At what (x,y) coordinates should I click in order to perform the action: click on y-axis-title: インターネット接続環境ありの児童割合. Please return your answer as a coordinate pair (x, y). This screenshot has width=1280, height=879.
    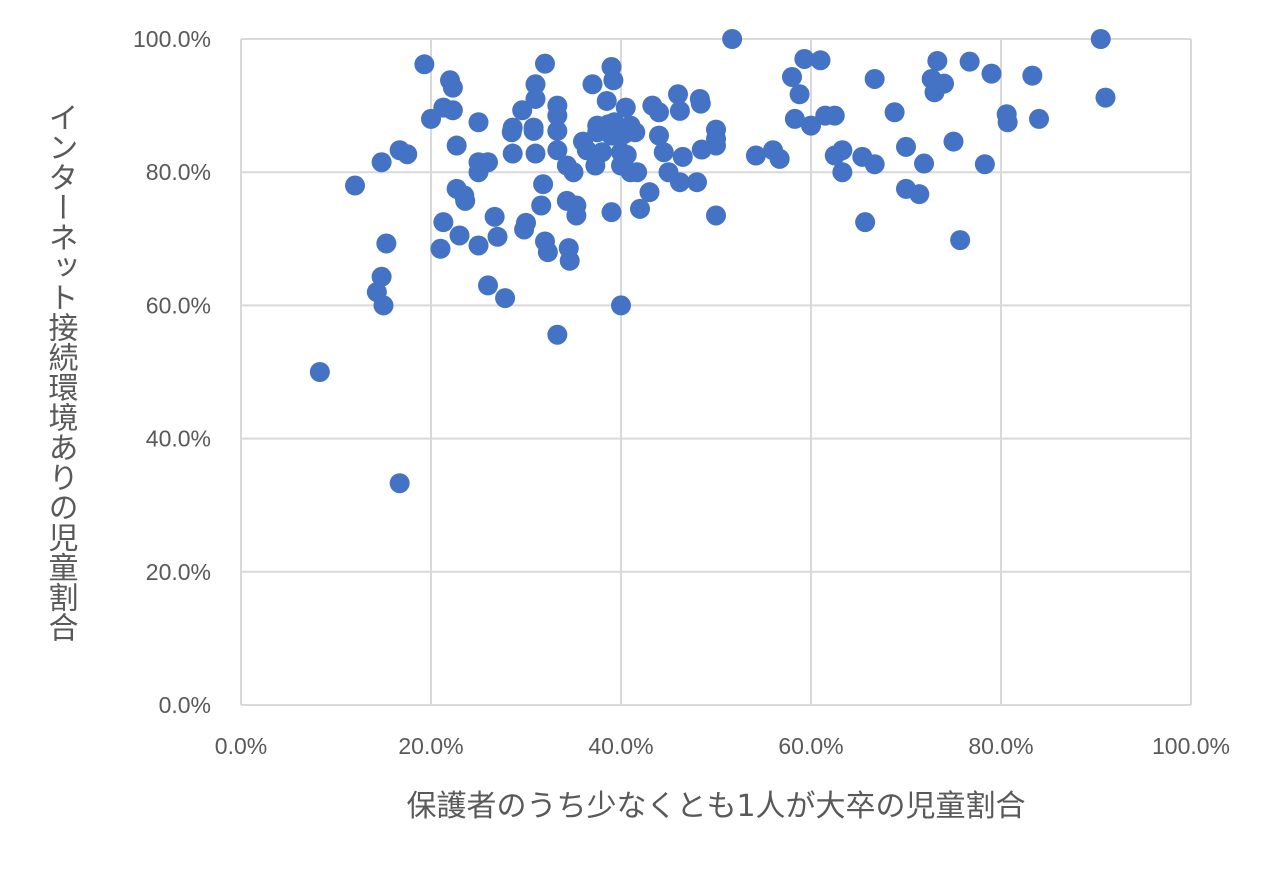
    Looking at the image, I should click on (61, 372).